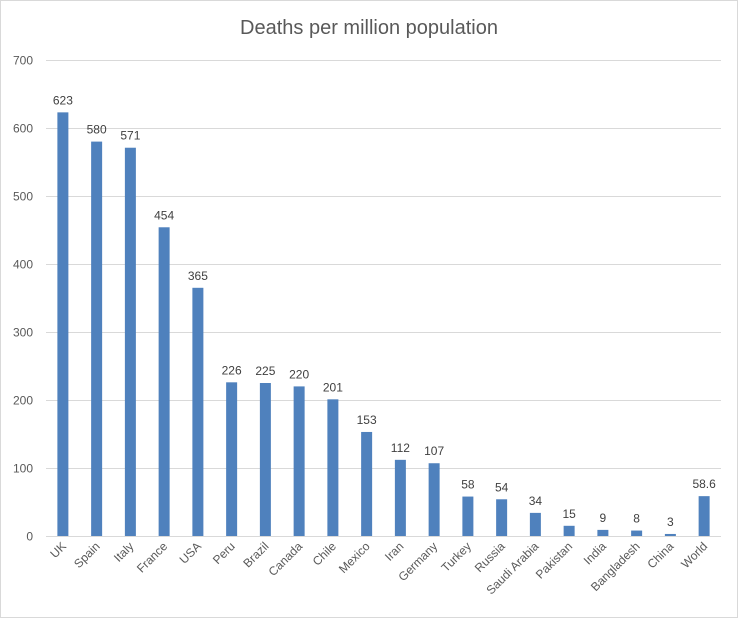  I want to click on y-tick-label: 500, so click(23, 197).